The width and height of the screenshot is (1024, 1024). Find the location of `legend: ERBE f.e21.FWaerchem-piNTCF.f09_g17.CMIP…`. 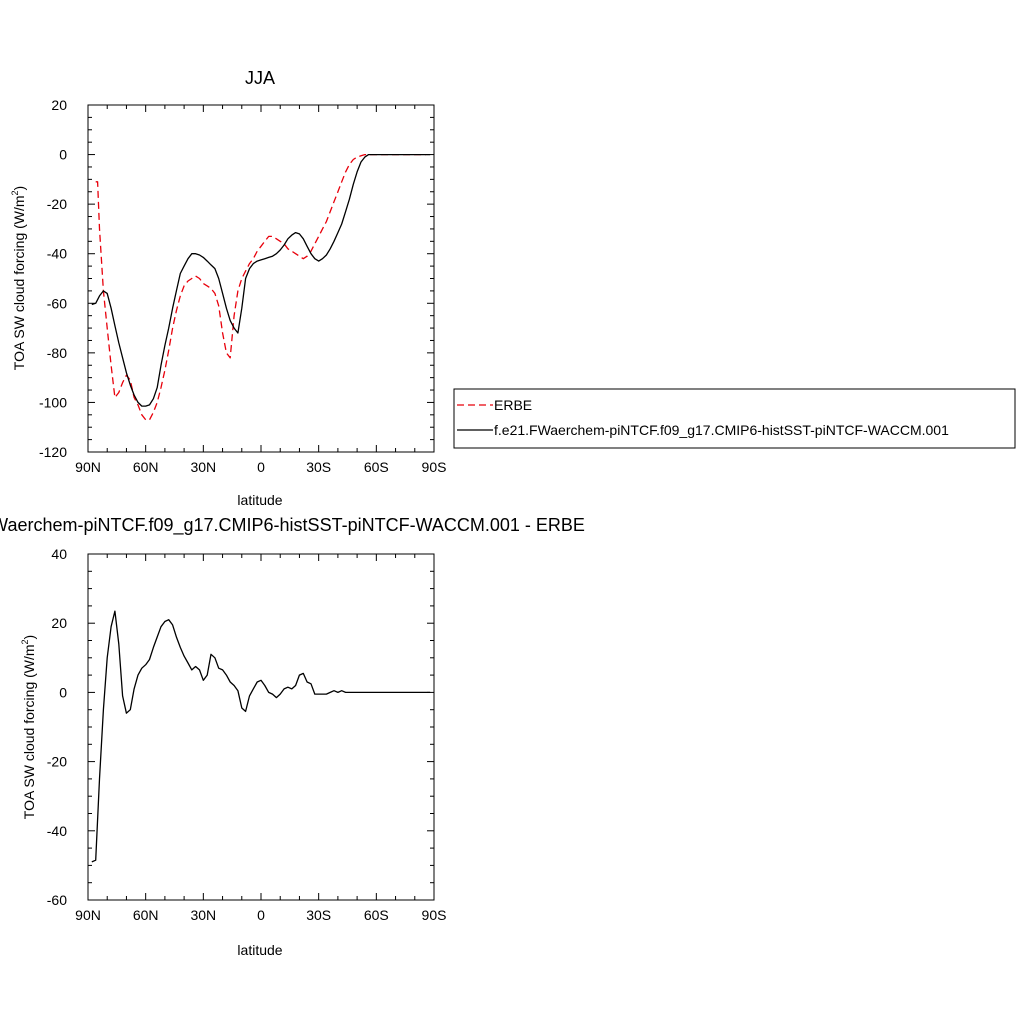

legend: ERBE f.e21.FWaerchem-piNTCF.f09_g17.CMIP… is located at coordinates (734, 418).